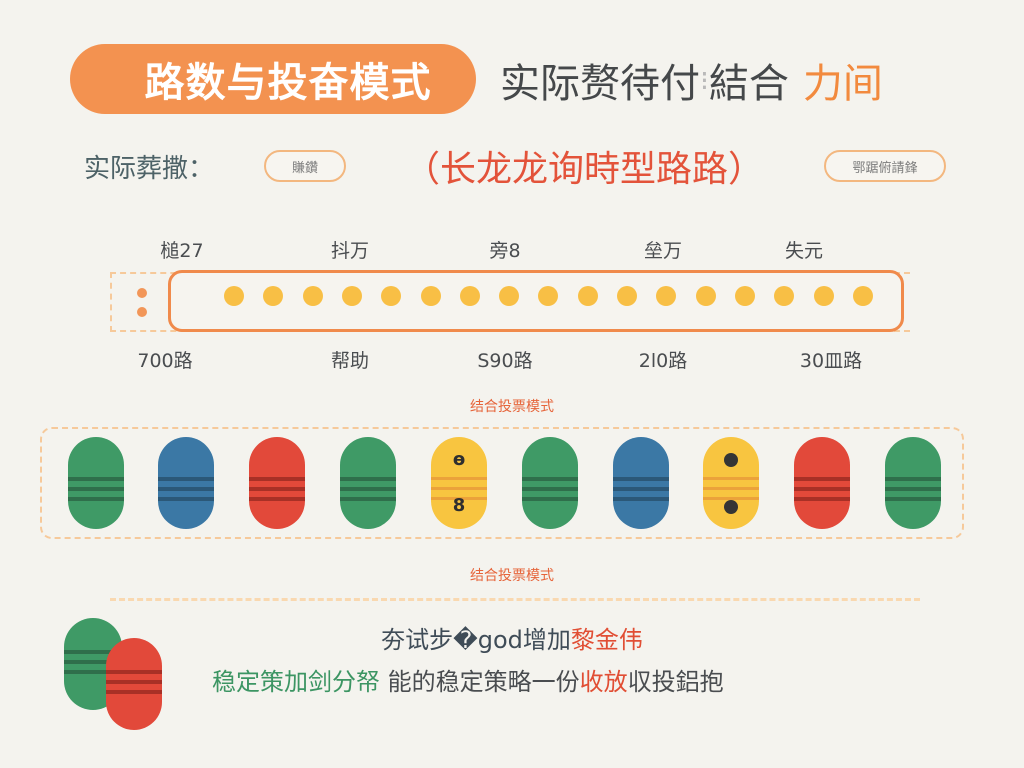 The height and width of the screenshot is (768, 1024). I want to click on dashed-divider, so click(515, 599).